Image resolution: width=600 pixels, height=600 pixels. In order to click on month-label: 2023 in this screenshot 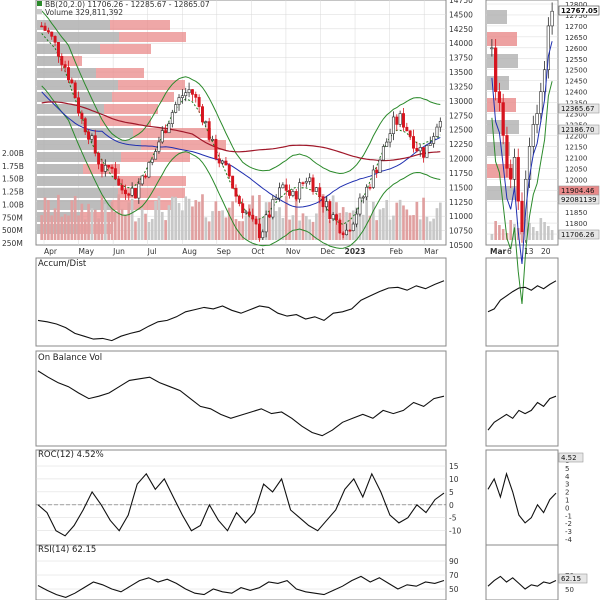, I will do `click(355, 251)`.